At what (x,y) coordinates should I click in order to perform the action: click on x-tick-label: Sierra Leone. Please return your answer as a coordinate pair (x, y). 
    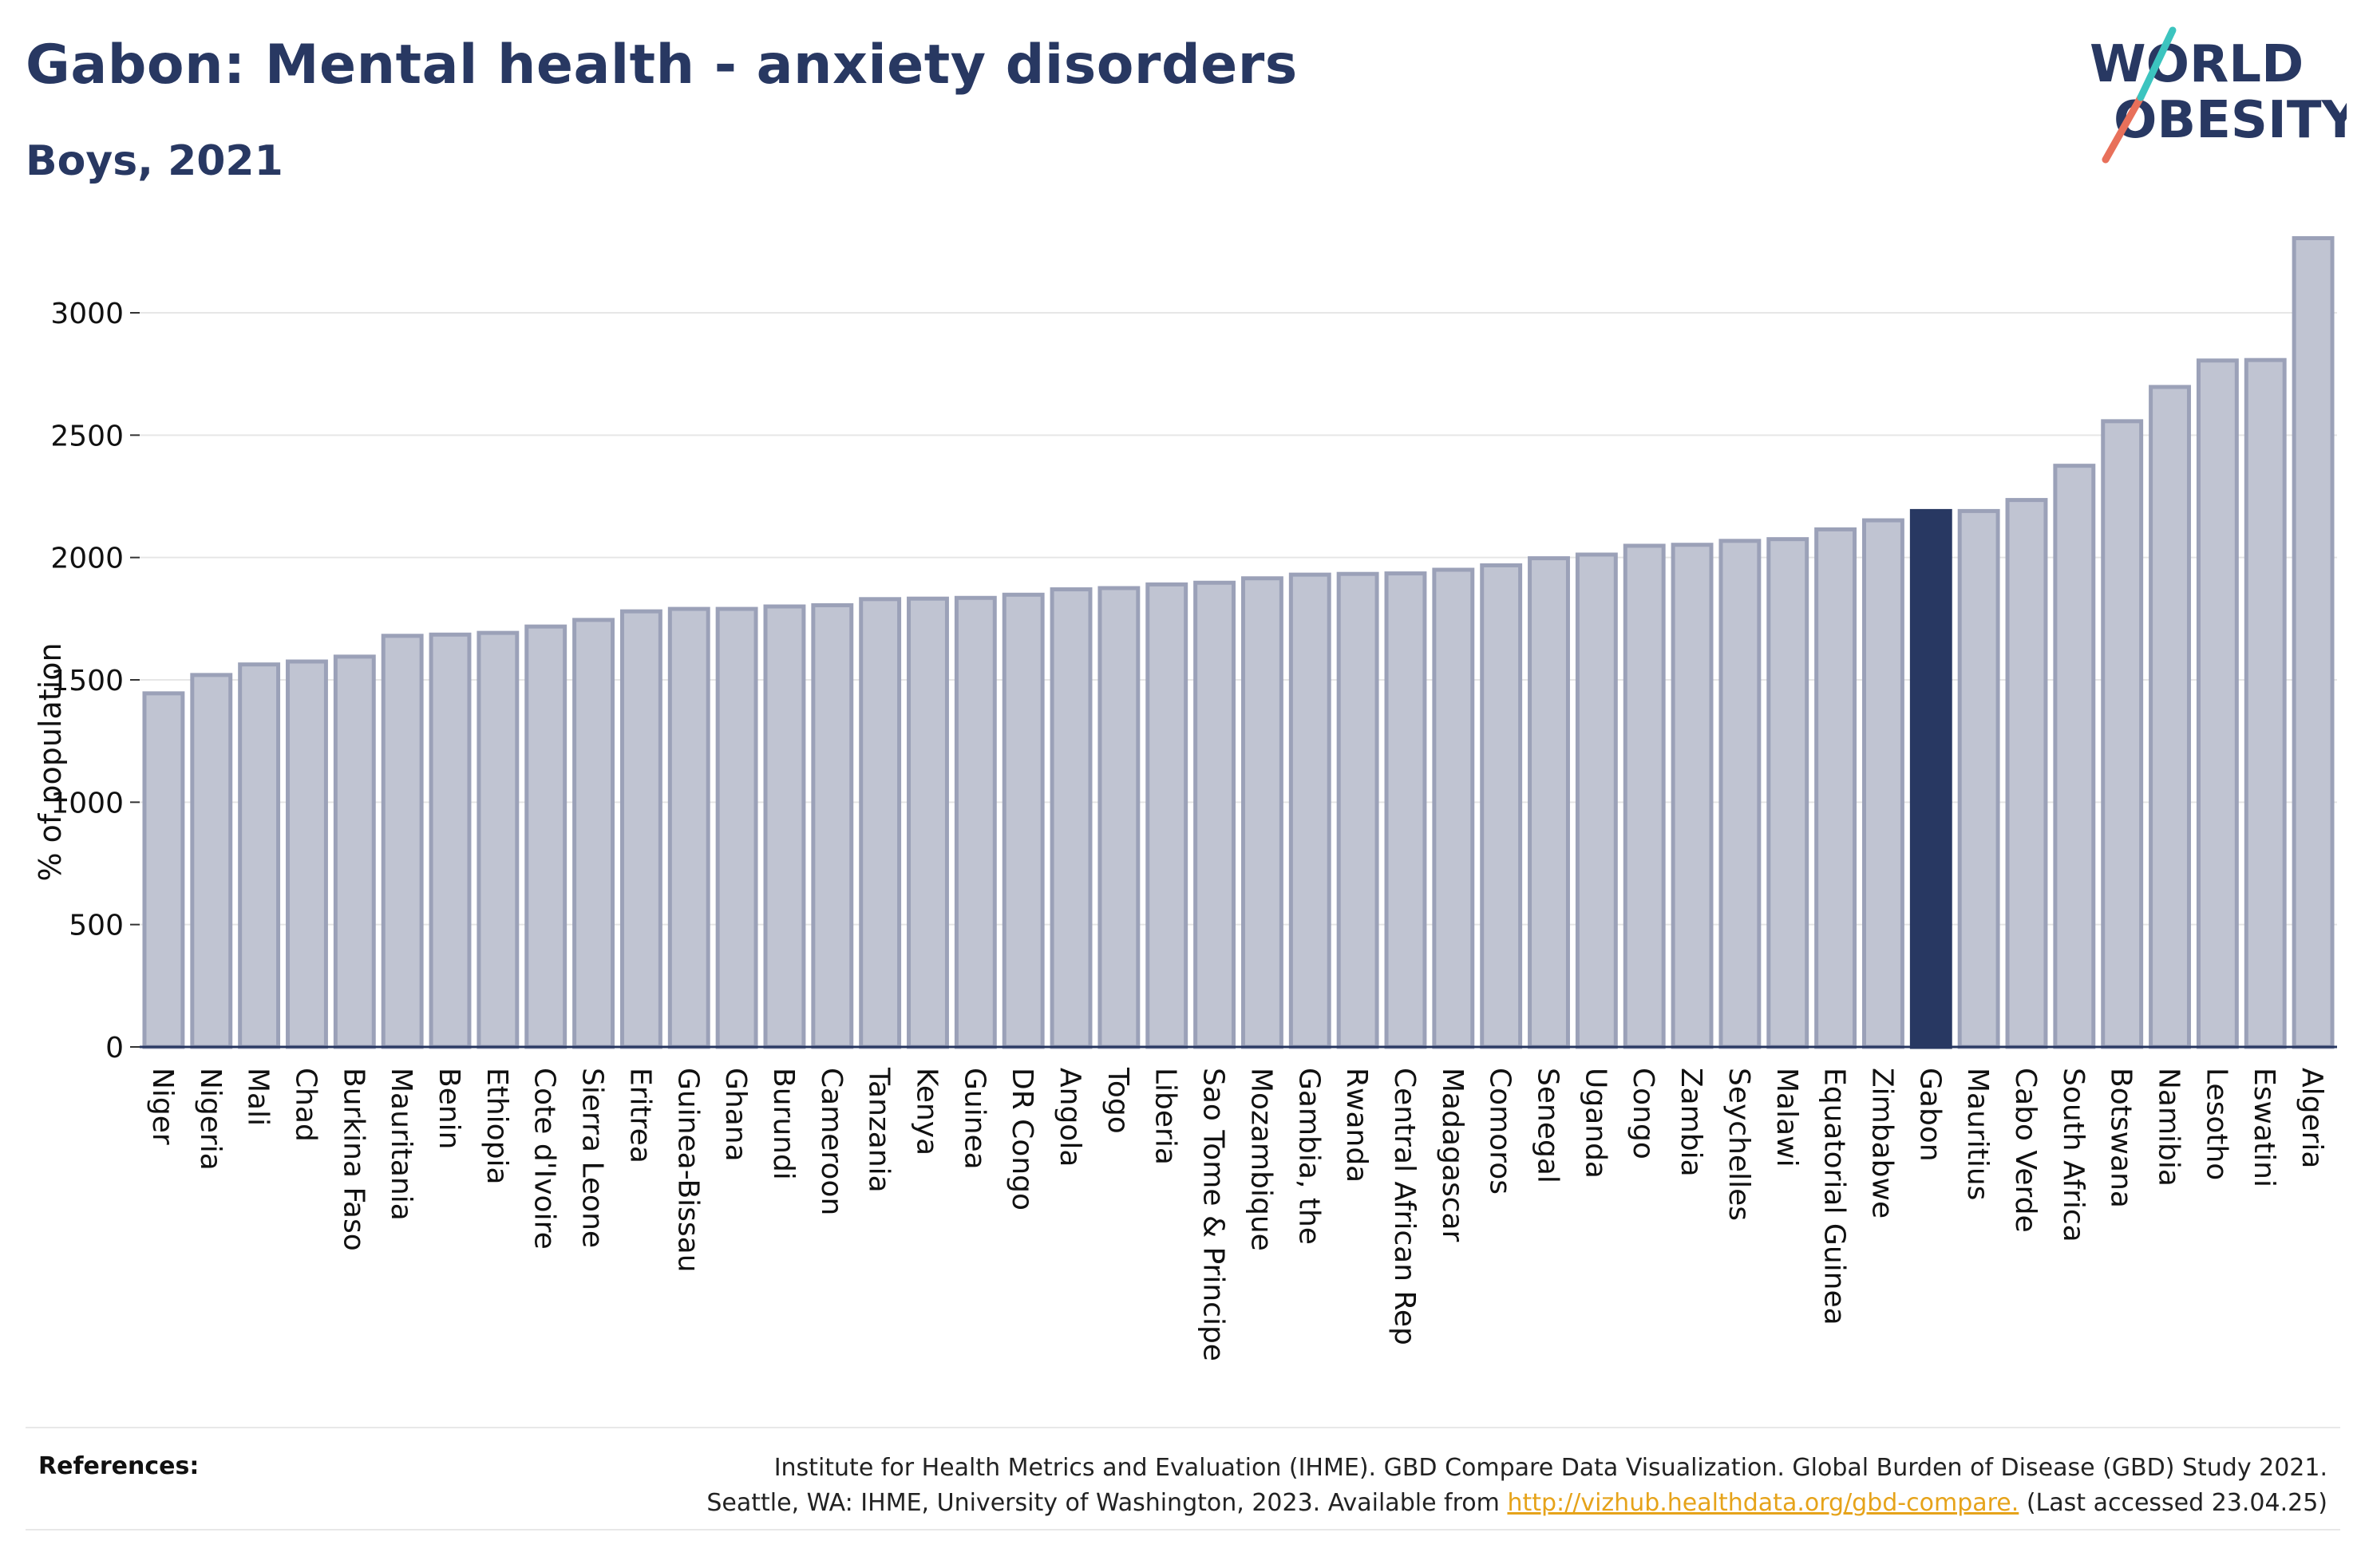
    Looking at the image, I should click on (592, 1158).